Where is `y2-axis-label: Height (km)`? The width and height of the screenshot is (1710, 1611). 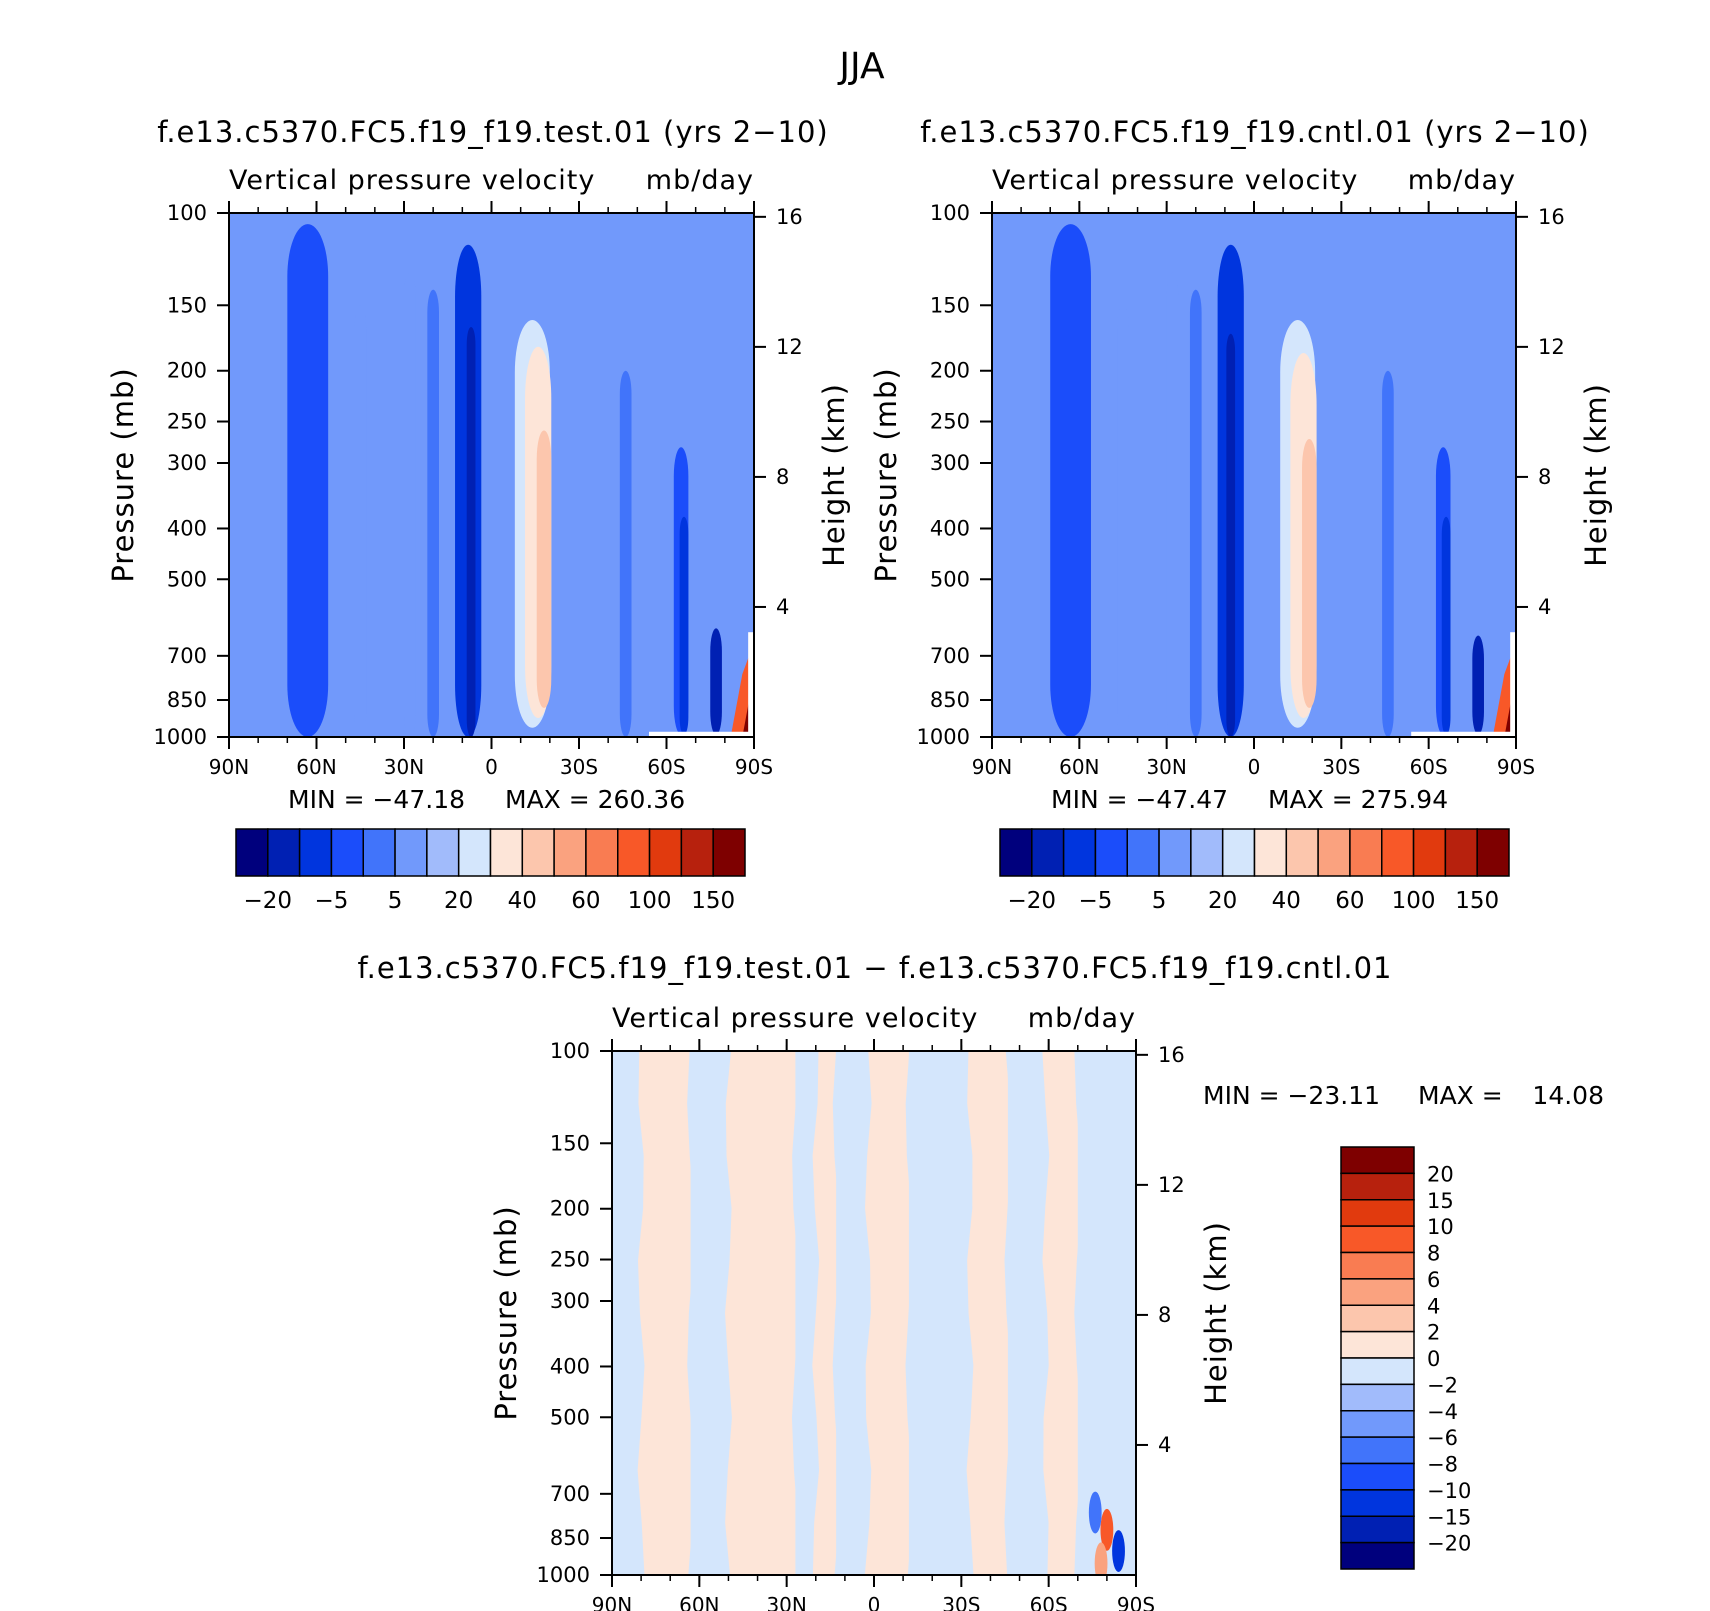 y2-axis-label: Height (km) is located at coordinates (1216, 1313).